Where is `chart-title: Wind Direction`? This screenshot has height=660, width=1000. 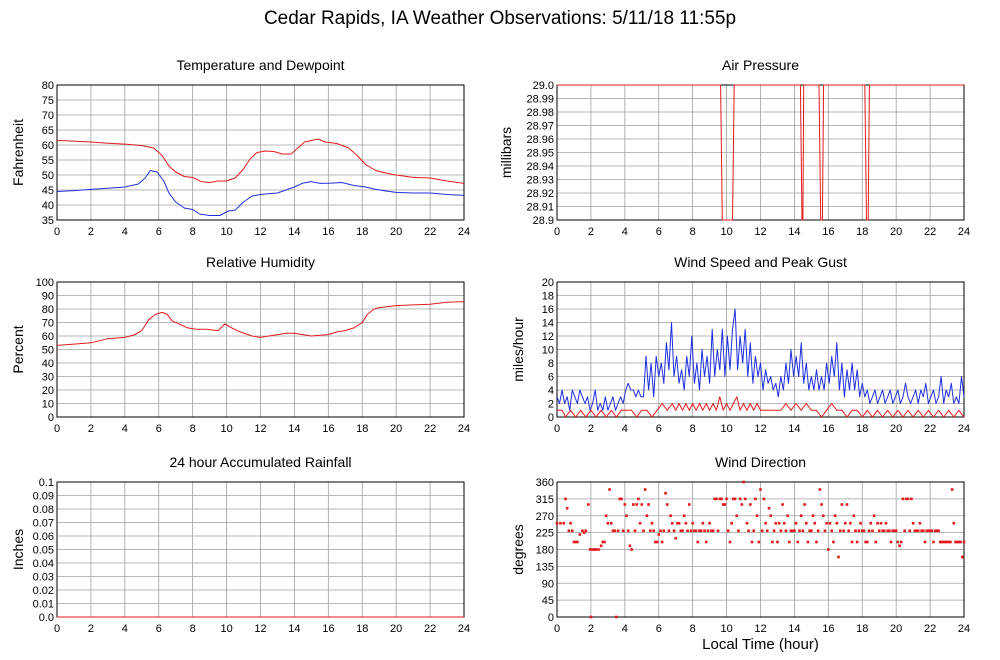 chart-title: Wind Direction is located at coordinates (760, 462).